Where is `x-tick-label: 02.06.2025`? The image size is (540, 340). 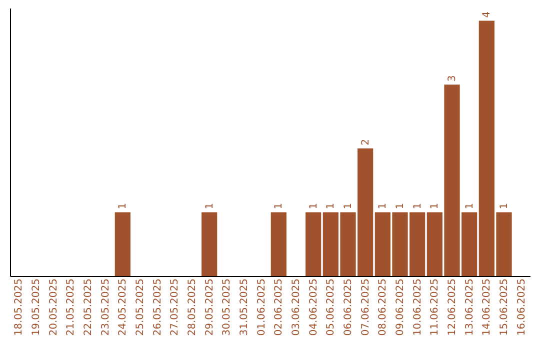
x-tick-label: 02.06.2025 is located at coordinates (279, 307).